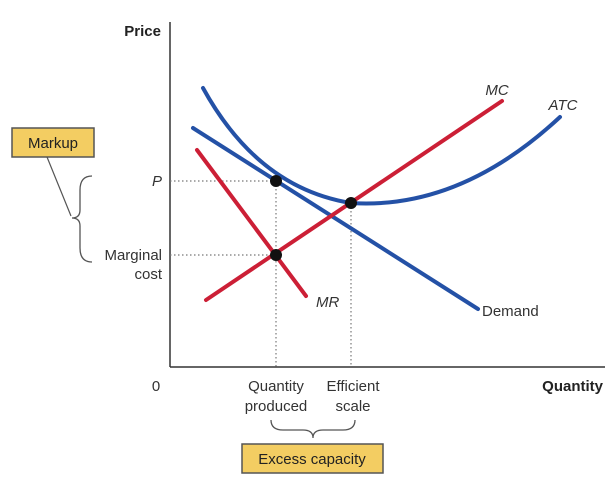 The width and height of the screenshot is (615, 483). I want to click on excess-capacity-box-label: Excess capacity, so click(312, 459).